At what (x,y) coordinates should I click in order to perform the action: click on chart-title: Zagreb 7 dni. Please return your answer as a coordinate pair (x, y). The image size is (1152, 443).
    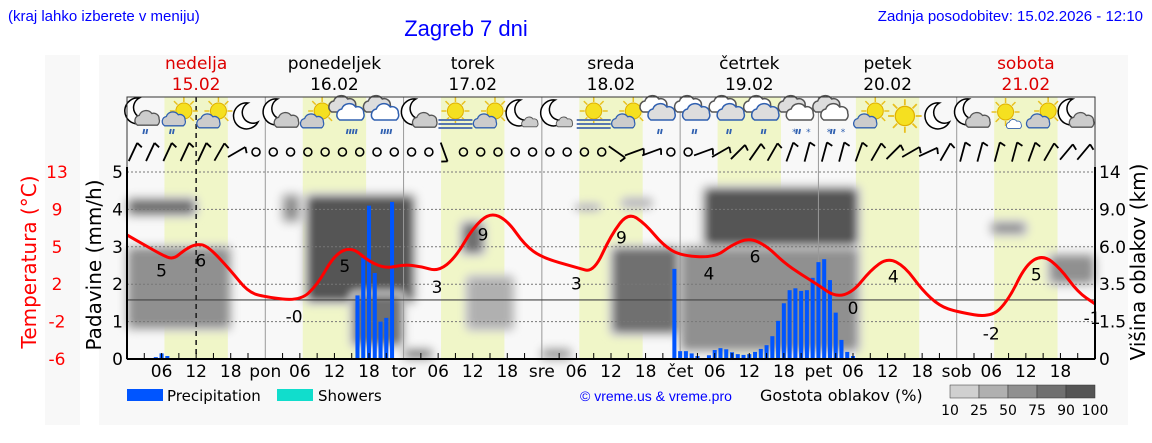
    Looking at the image, I should click on (466, 28).